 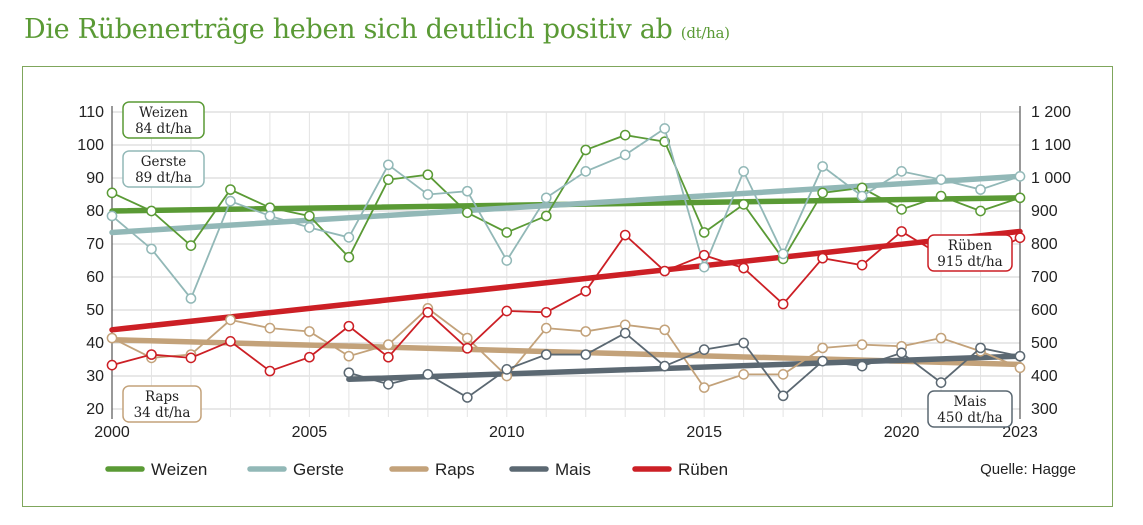 What do you see at coordinates (416, 469) in the screenshot?
I see `legend: Weizen Gerste Raps Mais Rüben` at bounding box center [416, 469].